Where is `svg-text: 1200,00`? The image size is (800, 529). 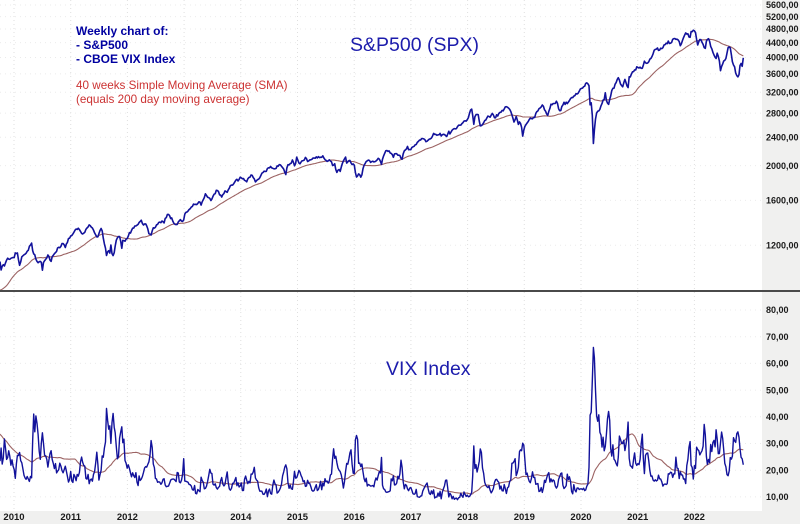 svg-text: 1200,00 is located at coordinates (782, 246).